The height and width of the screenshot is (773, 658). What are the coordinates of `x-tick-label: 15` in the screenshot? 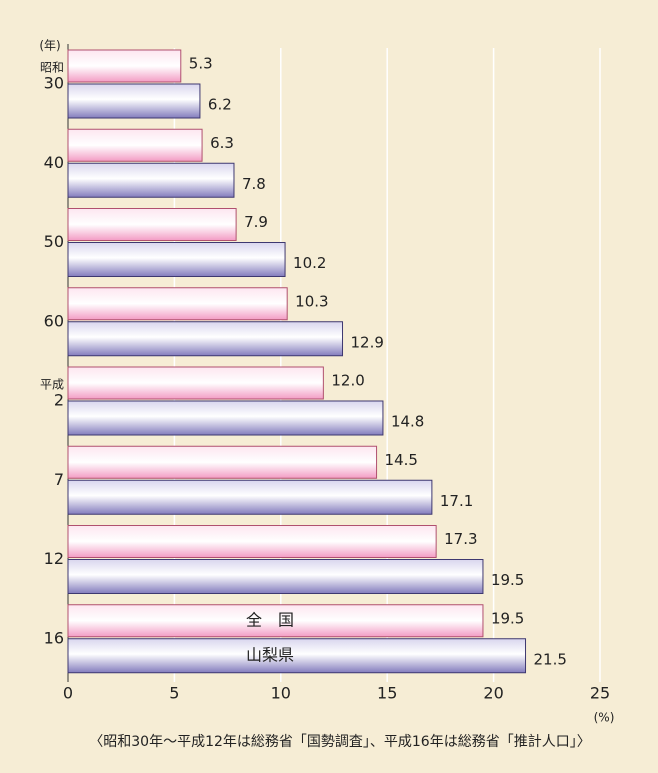 It's located at (387, 693).